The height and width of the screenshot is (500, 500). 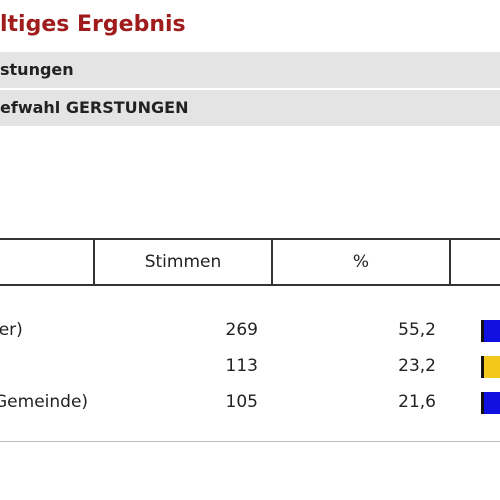 I want to click on district-label: stungen, so click(x=37, y=69).